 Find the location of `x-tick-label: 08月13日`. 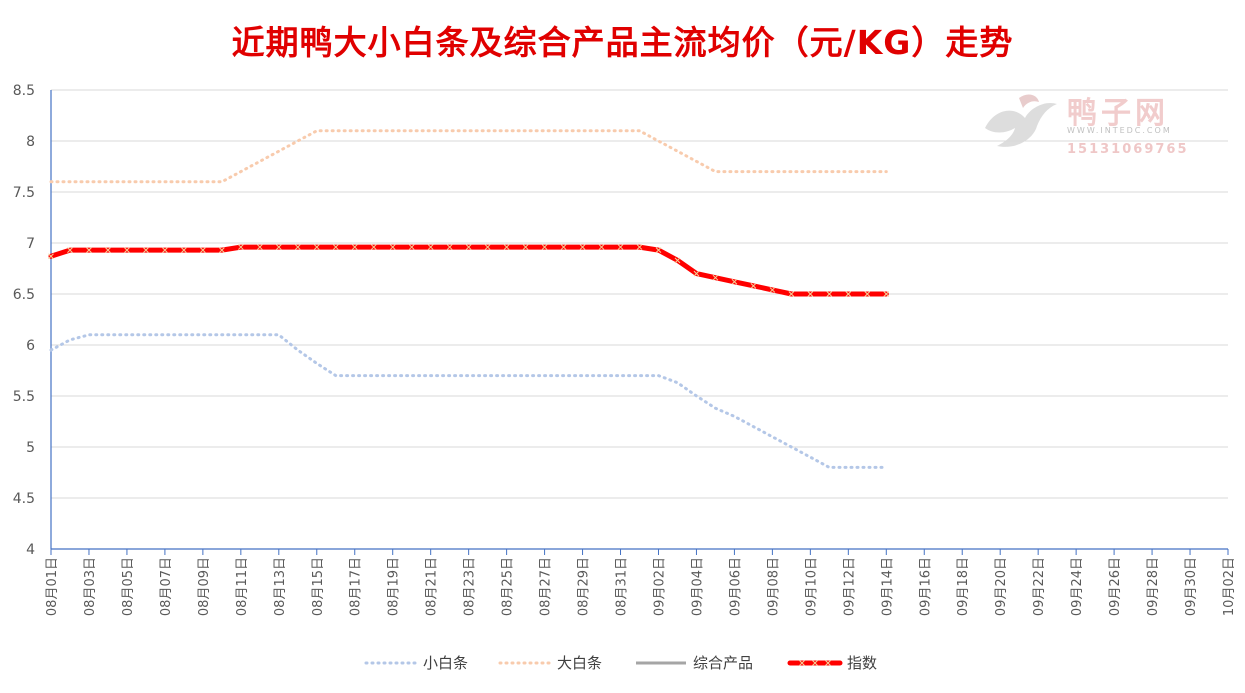

x-tick-label: 08月13日 is located at coordinates (280, 586).